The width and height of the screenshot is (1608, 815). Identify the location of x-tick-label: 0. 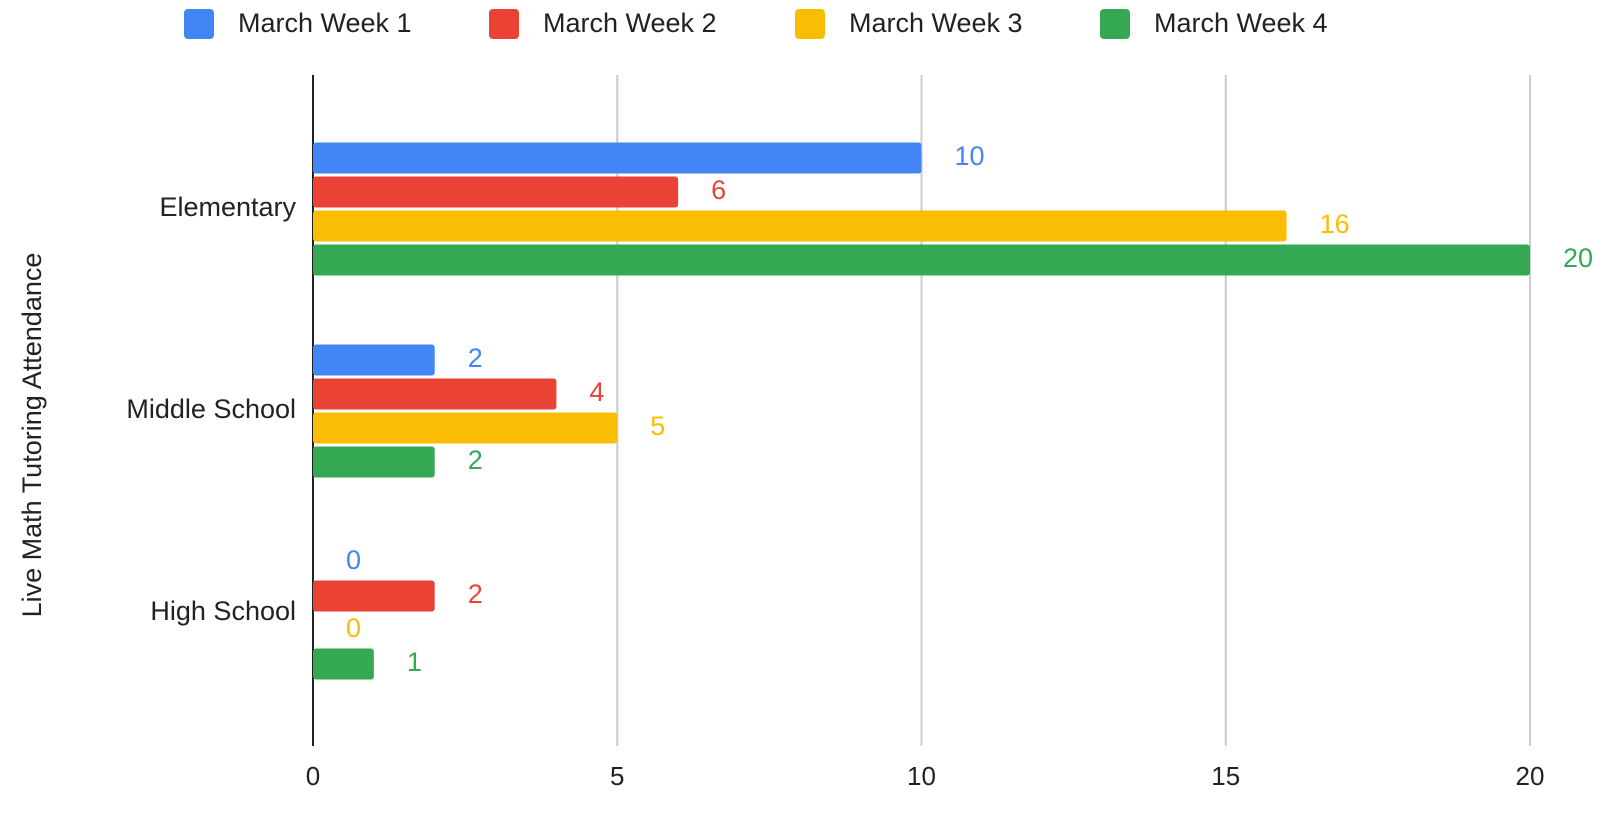
(313, 776).